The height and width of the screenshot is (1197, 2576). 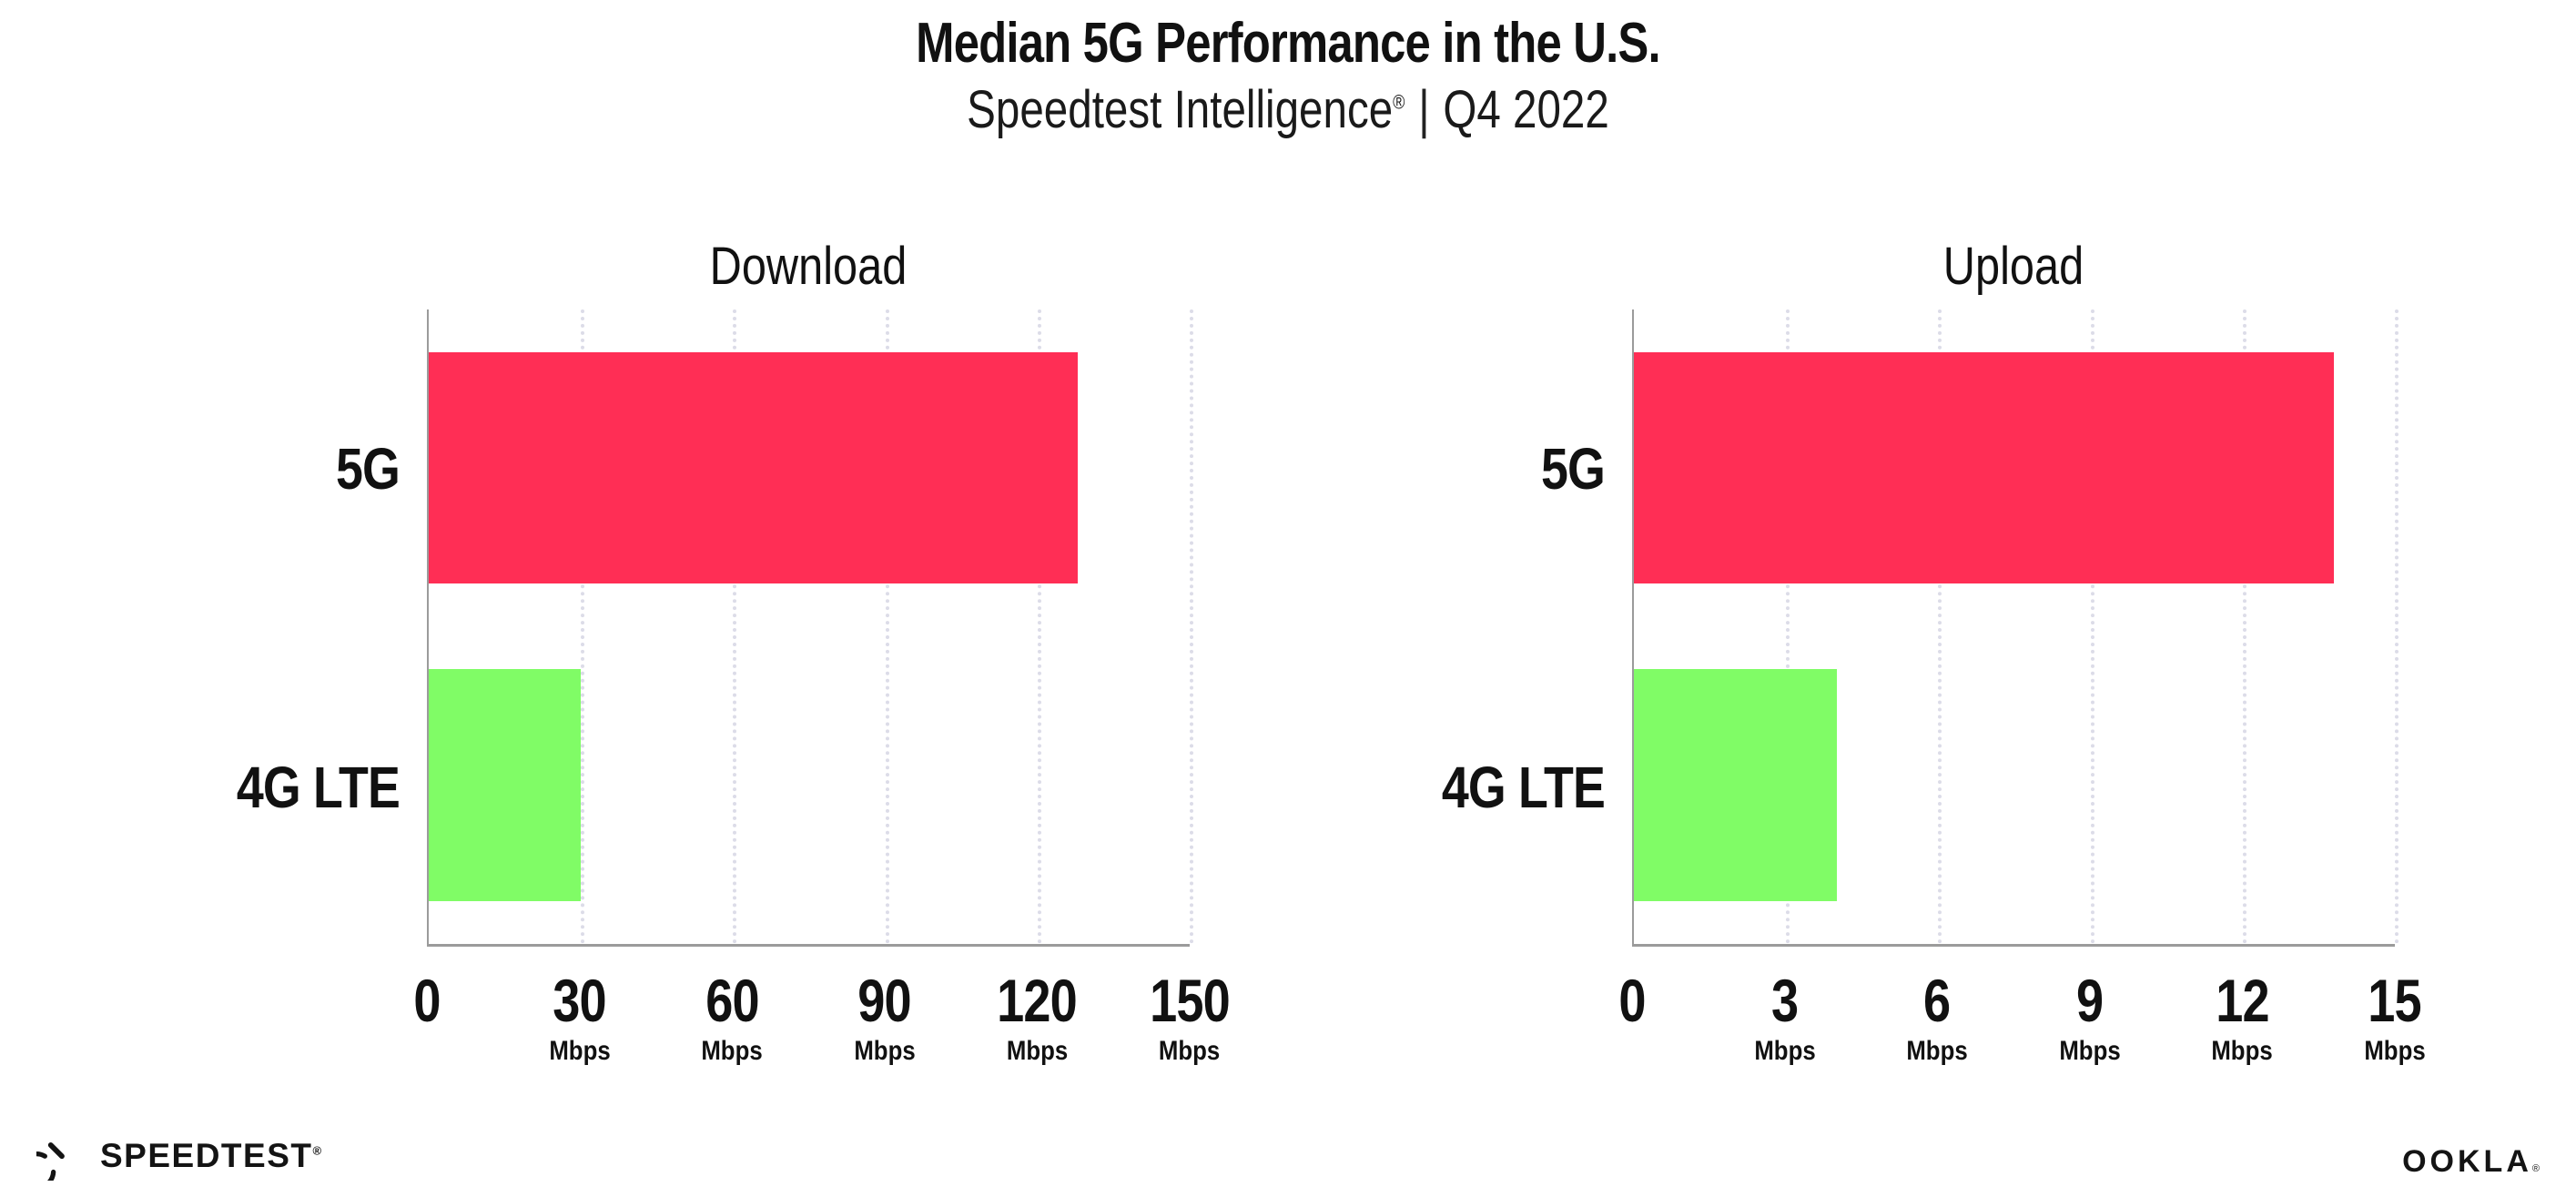 I want to click on bar-5g-download, so click(x=754, y=467).